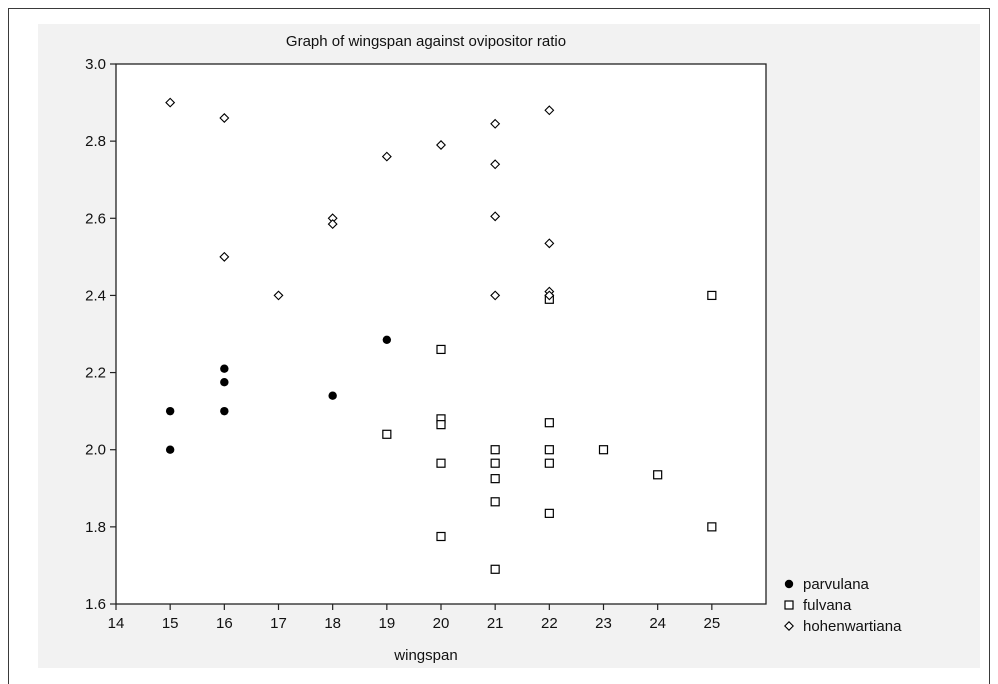  What do you see at coordinates (836, 584) in the screenshot?
I see `legend-label: parvulana` at bounding box center [836, 584].